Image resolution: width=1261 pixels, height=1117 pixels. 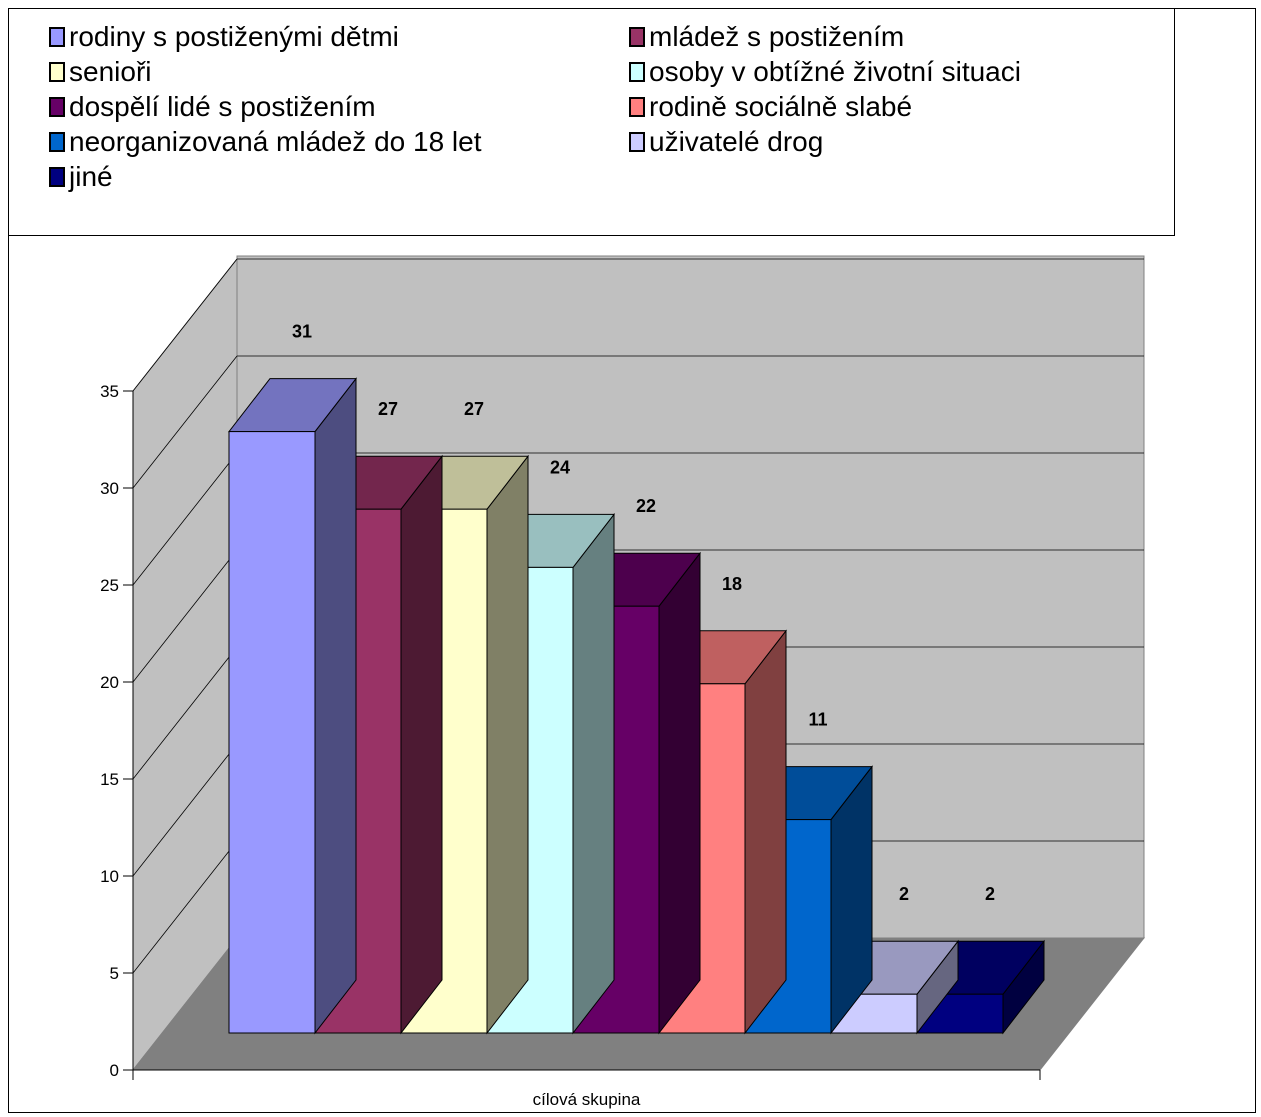 I want to click on side-wall, so click(x=185, y=664).